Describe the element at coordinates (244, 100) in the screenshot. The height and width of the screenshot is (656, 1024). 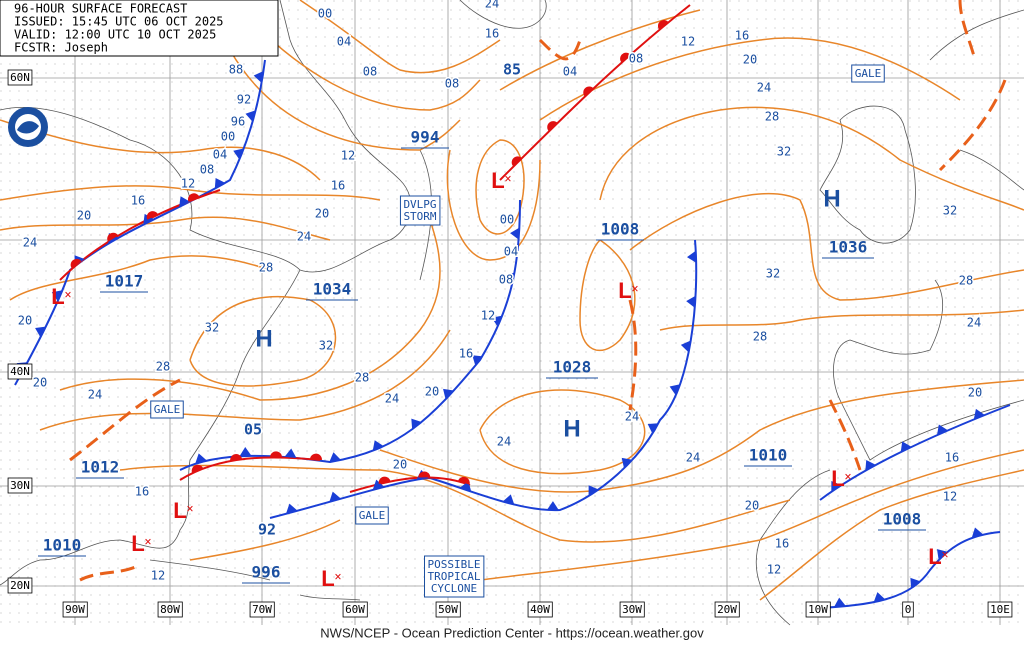
I see `isobar-label: 92` at that location.